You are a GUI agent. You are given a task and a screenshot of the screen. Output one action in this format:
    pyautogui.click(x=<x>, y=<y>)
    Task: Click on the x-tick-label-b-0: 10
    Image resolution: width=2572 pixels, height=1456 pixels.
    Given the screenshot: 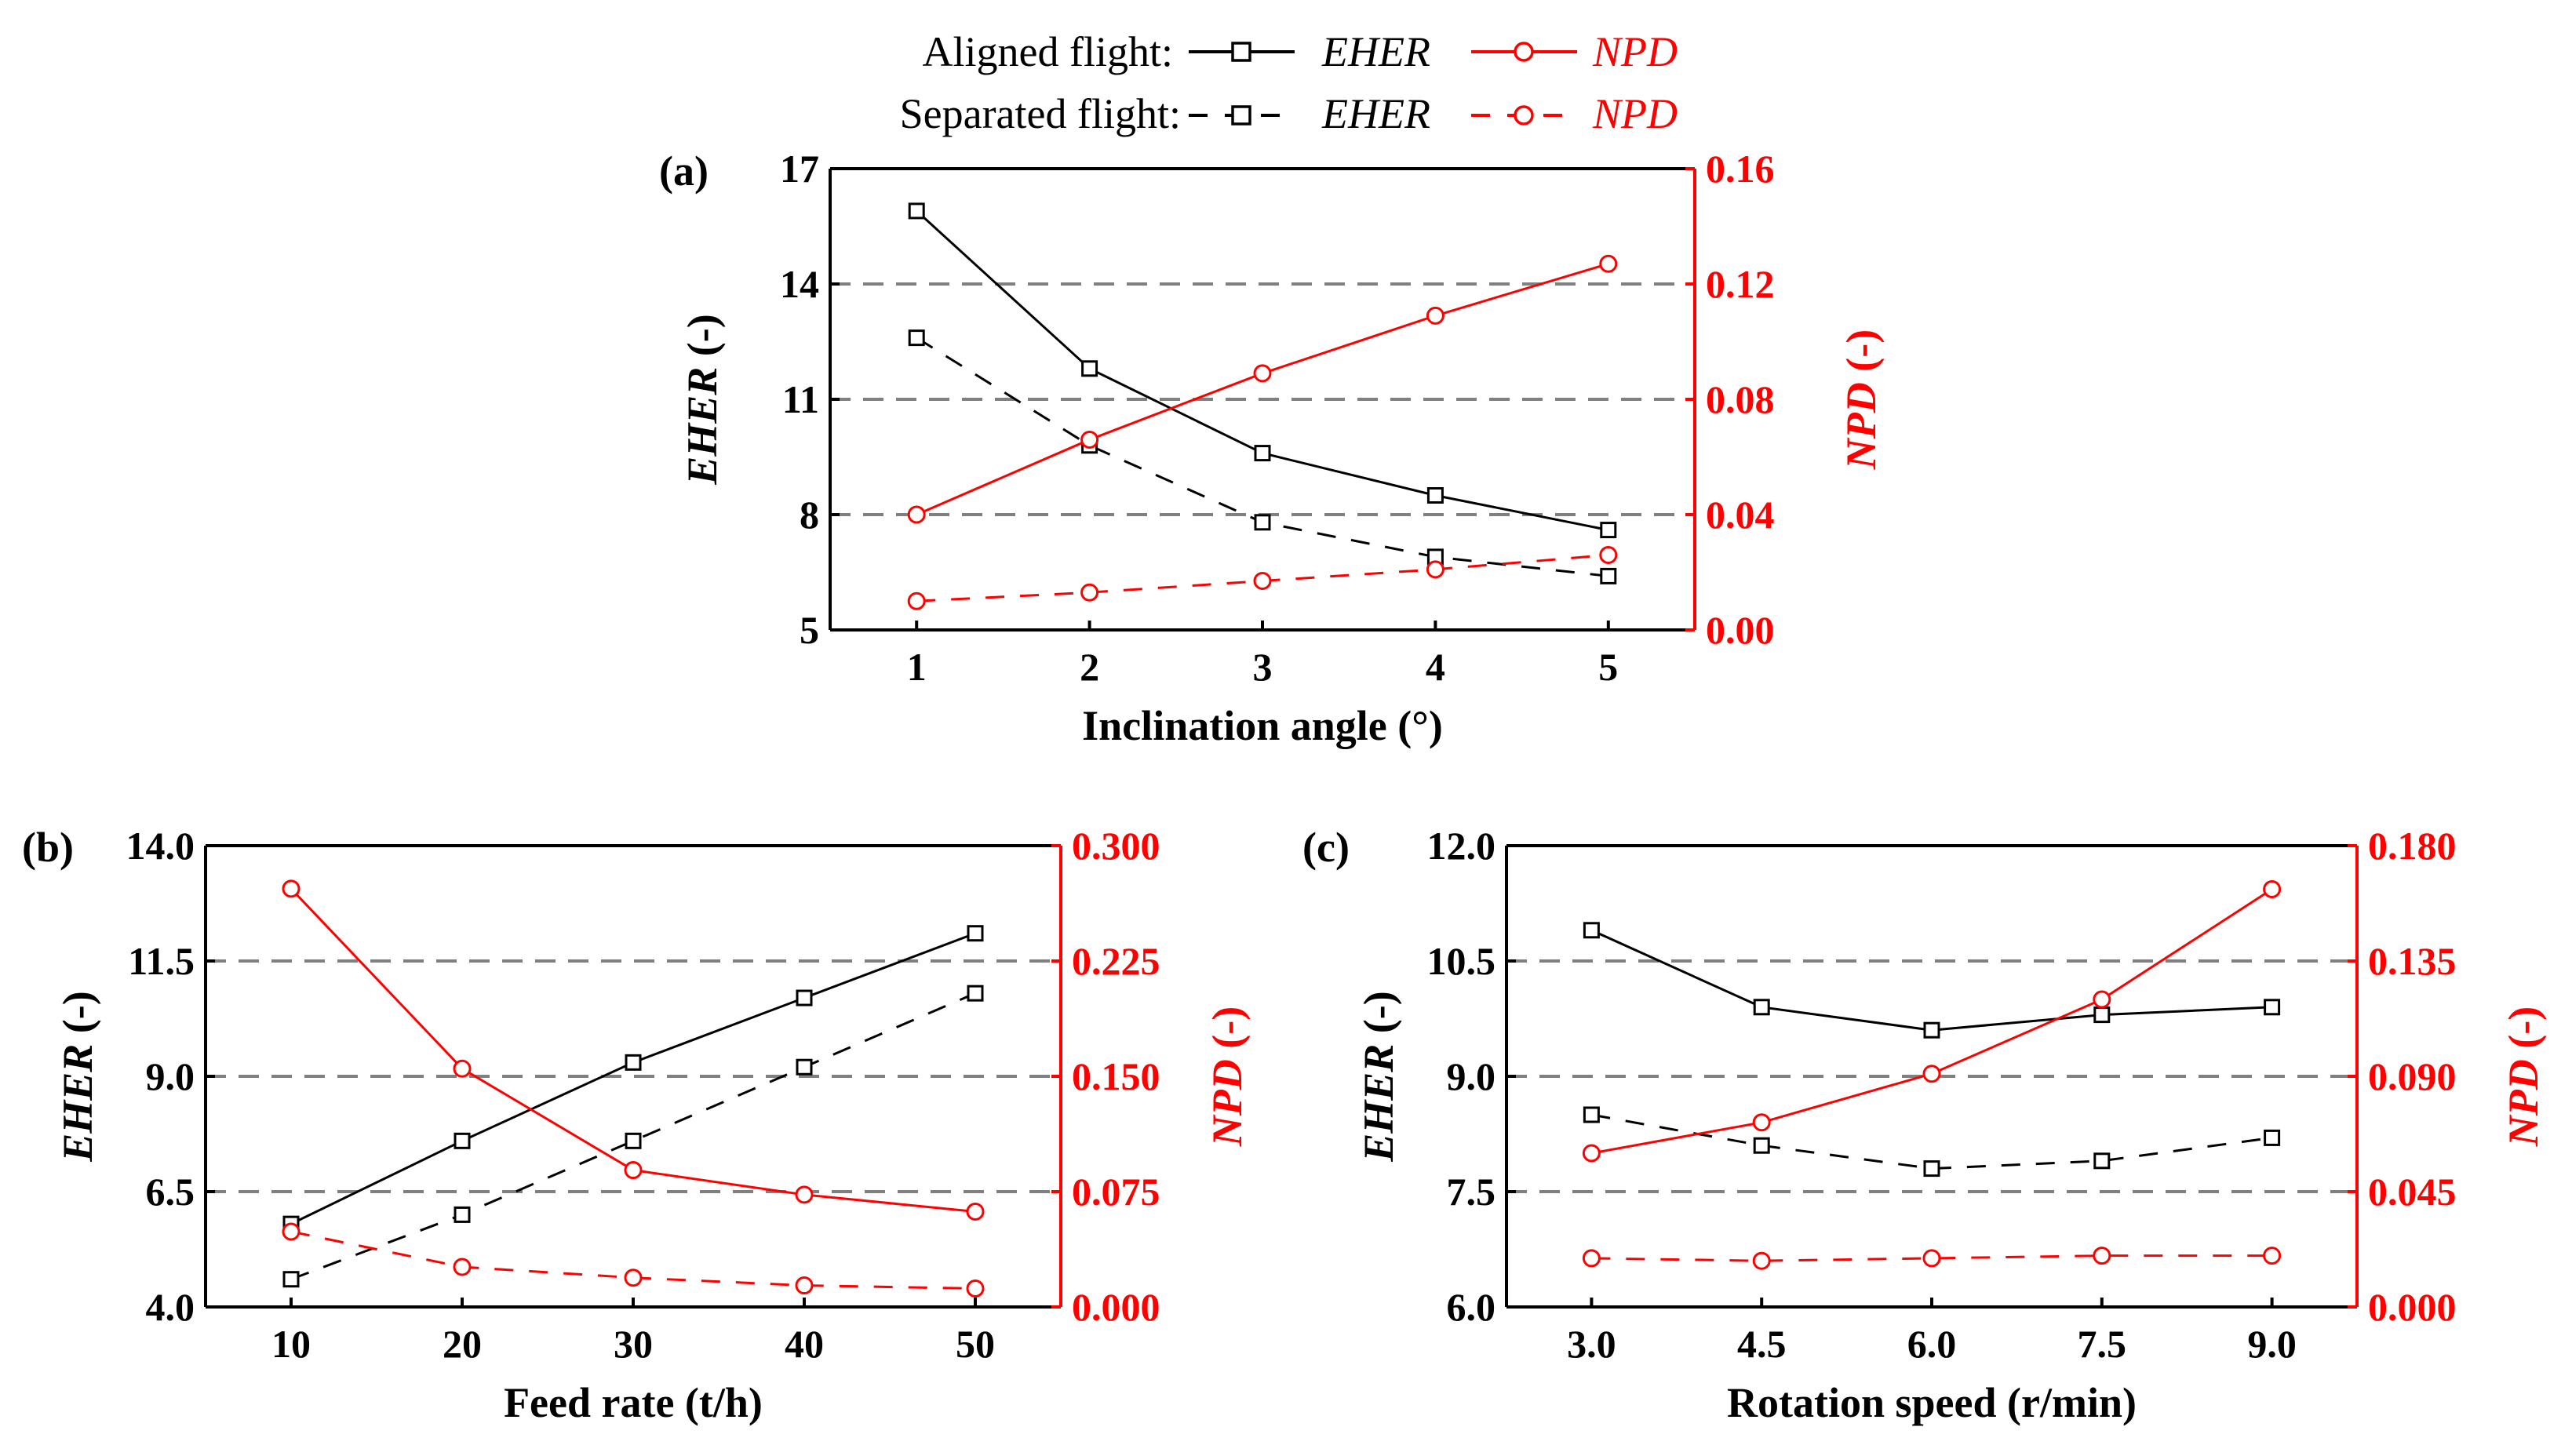 What is the action you would take?
    pyautogui.click(x=291, y=1344)
    